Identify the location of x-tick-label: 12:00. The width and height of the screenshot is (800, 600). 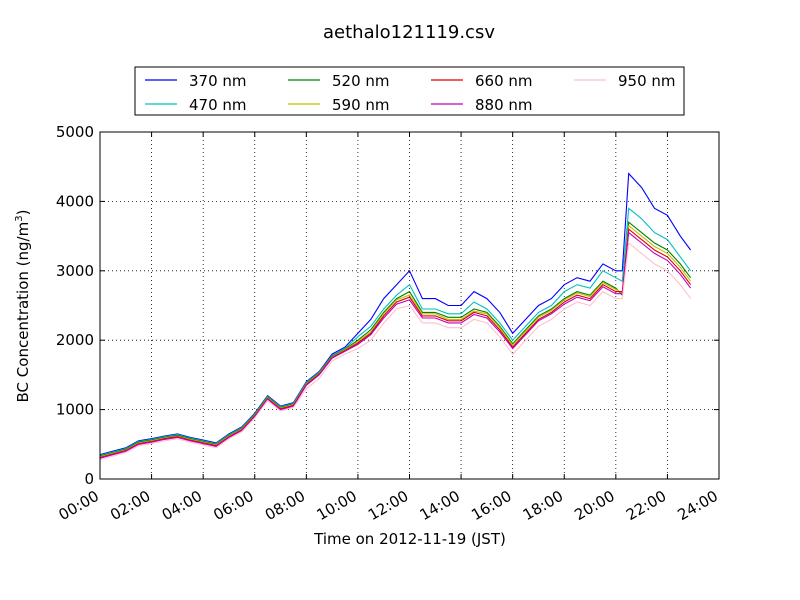
(388, 505).